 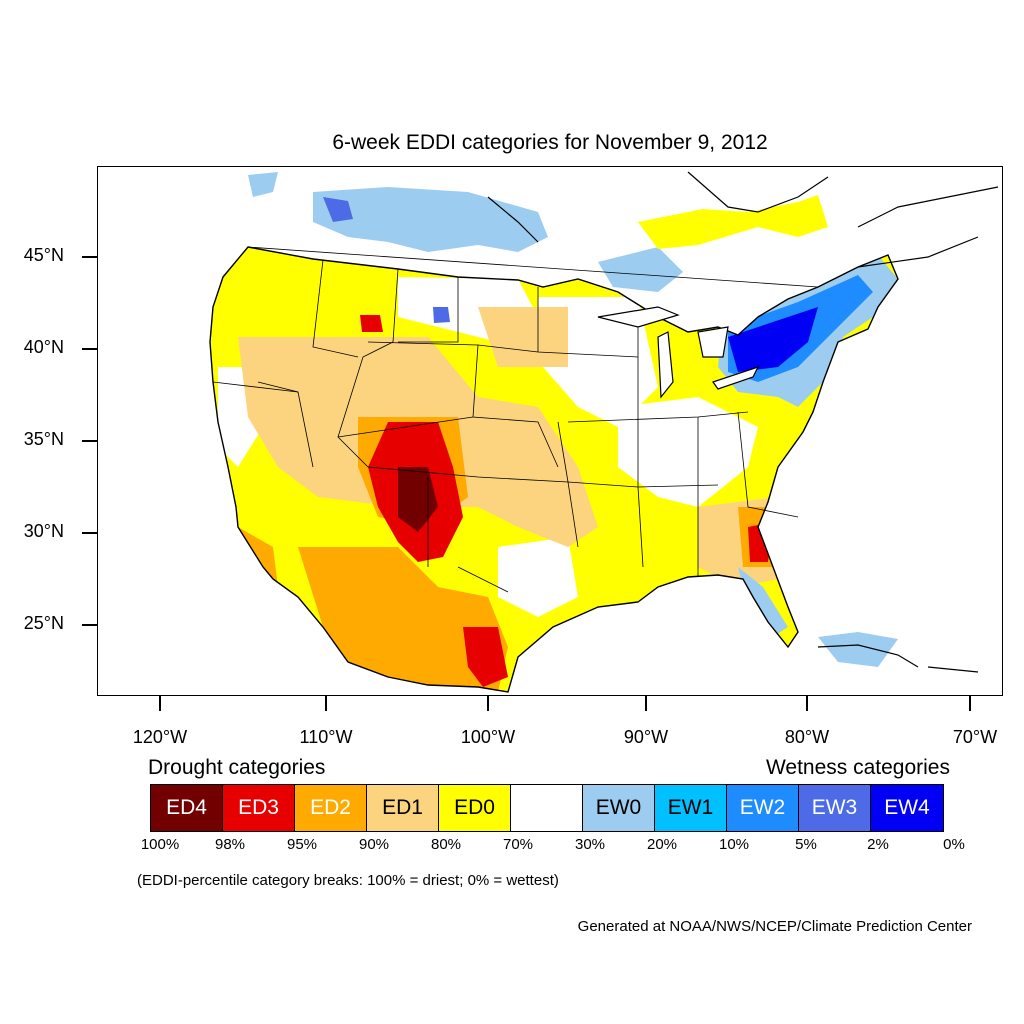 What do you see at coordinates (954, 844) in the screenshot?
I see `percentile-label: 0%` at bounding box center [954, 844].